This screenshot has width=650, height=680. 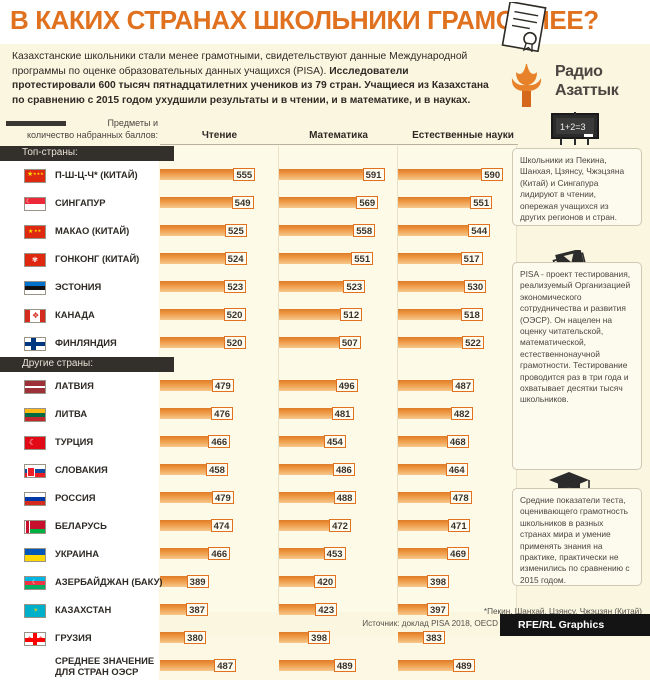 I want to click on table-row: БЕЛАРУСЬ, so click(x=325, y=526).